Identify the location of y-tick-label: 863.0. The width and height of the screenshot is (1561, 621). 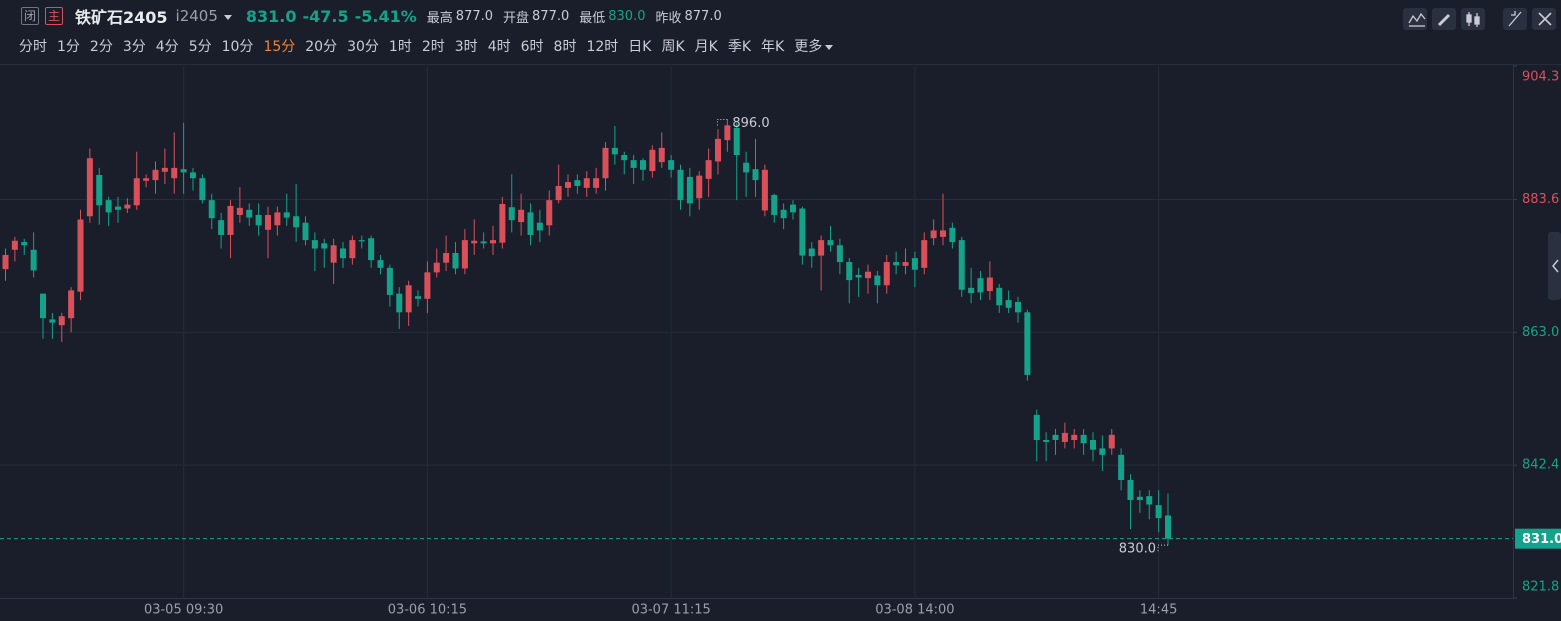
(1540, 332).